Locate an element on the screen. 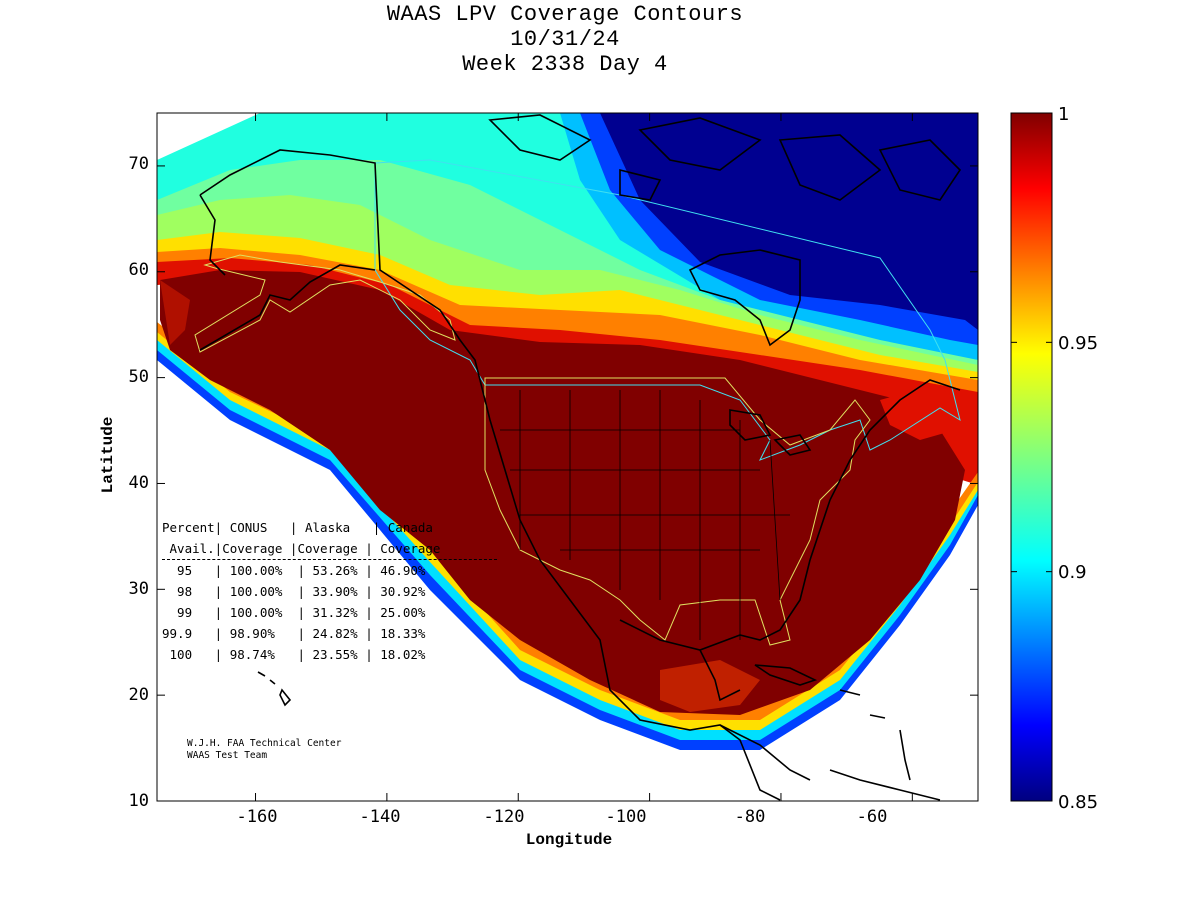 Image resolution: width=1200 pixels, height=900 pixels. credit-line: WAAS Test Team is located at coordinates (227, 755).